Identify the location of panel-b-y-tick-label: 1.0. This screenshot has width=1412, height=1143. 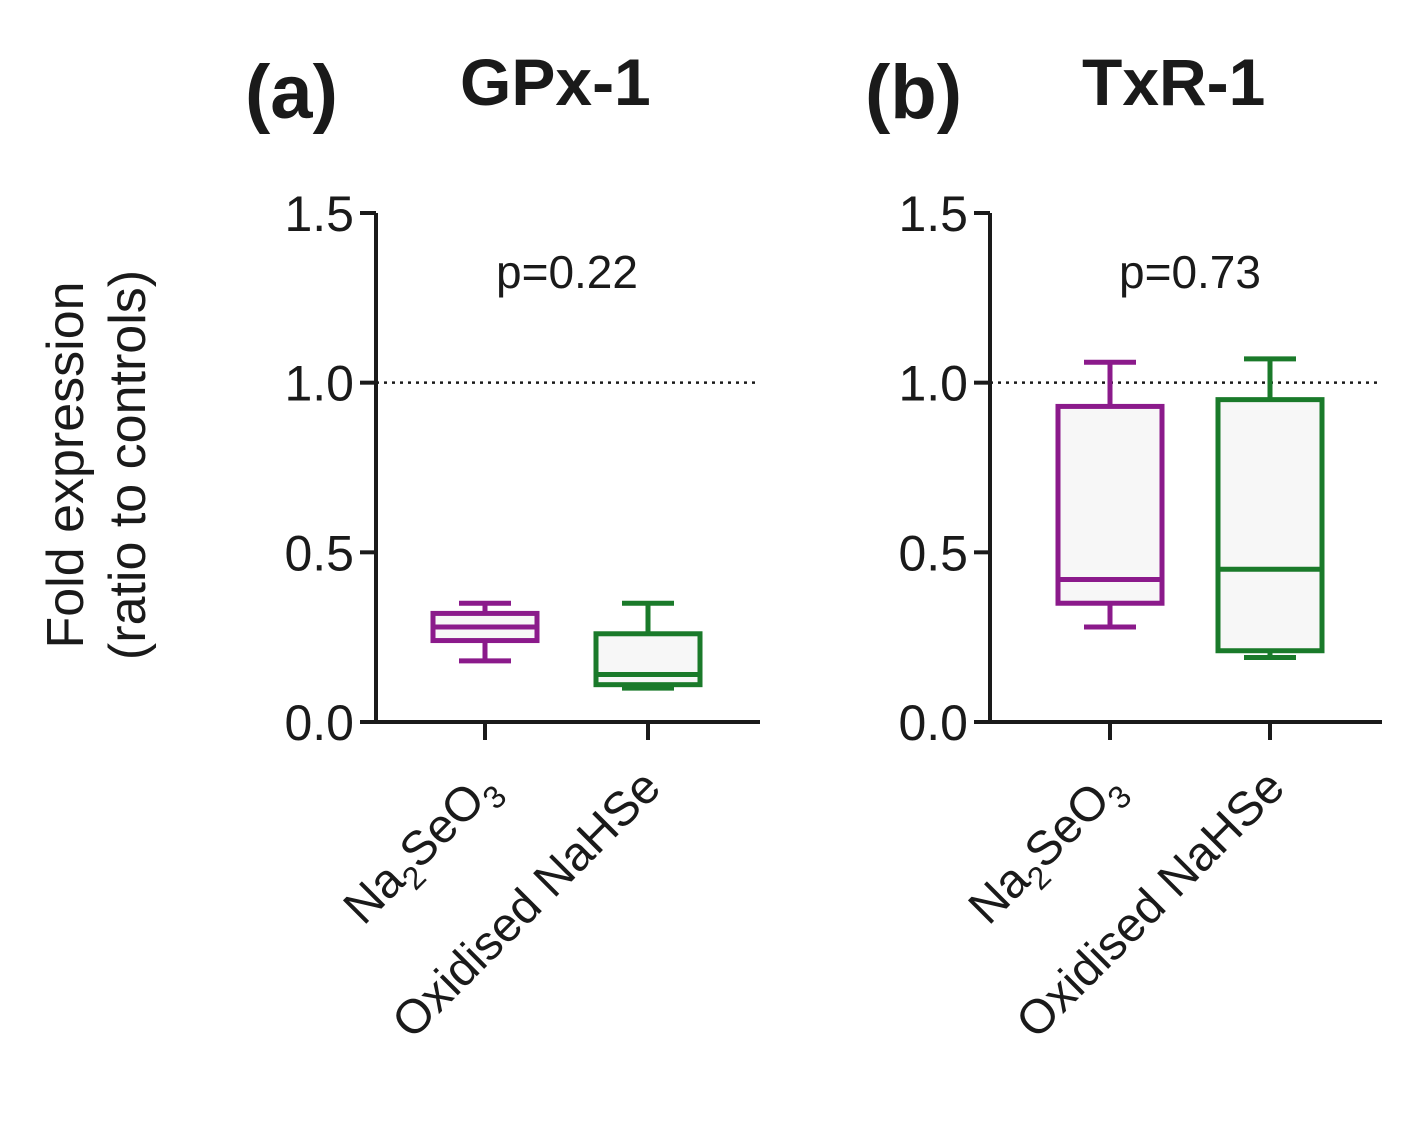
(933, 384).